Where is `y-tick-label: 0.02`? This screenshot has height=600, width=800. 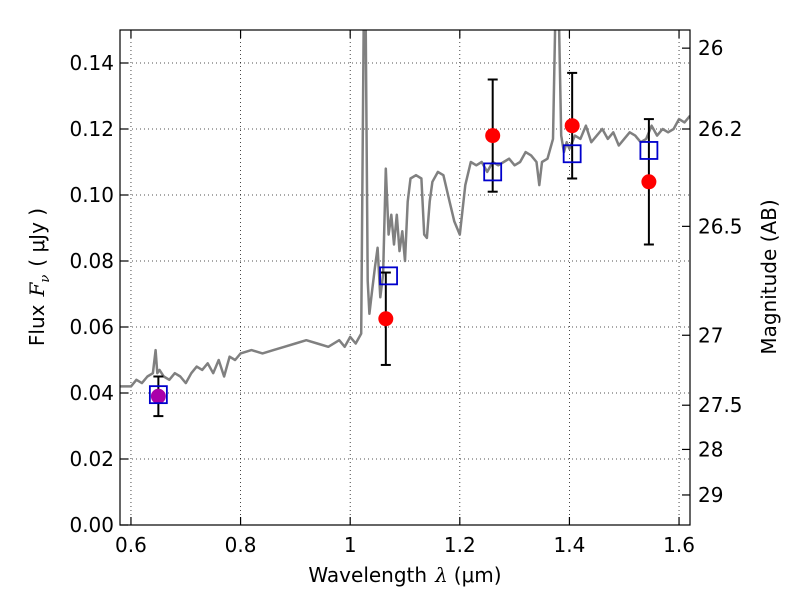
y-tick-label: 0.02 is located at coordinates (91, 459).